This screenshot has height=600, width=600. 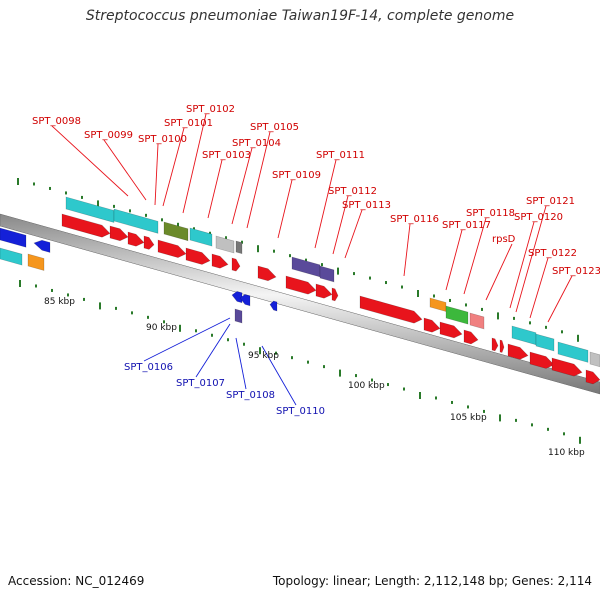 I want to click on gene-label-spt_0121: SPT_0121, so click(x=550, y=201).